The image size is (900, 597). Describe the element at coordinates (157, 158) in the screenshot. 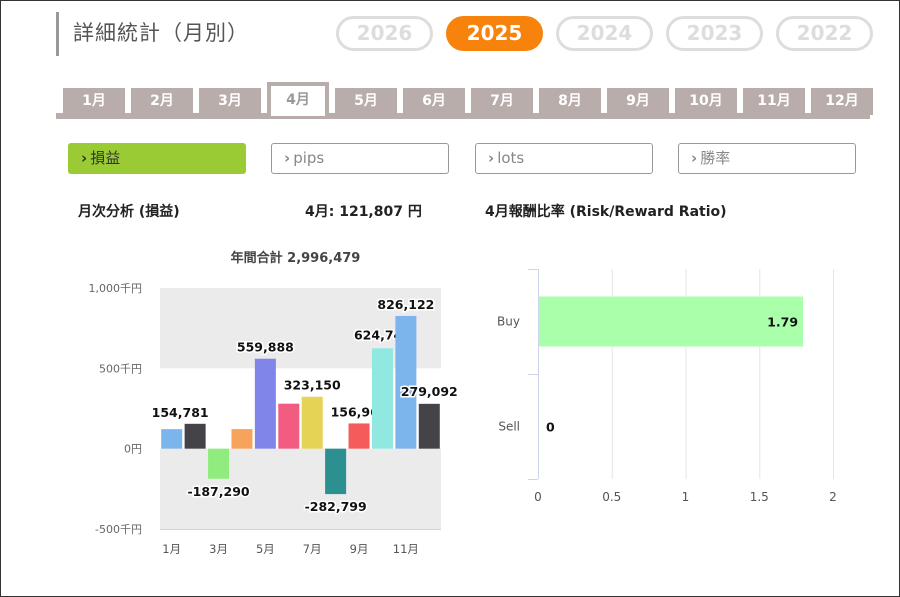

I see `category-button-0: › 損益` at that location.